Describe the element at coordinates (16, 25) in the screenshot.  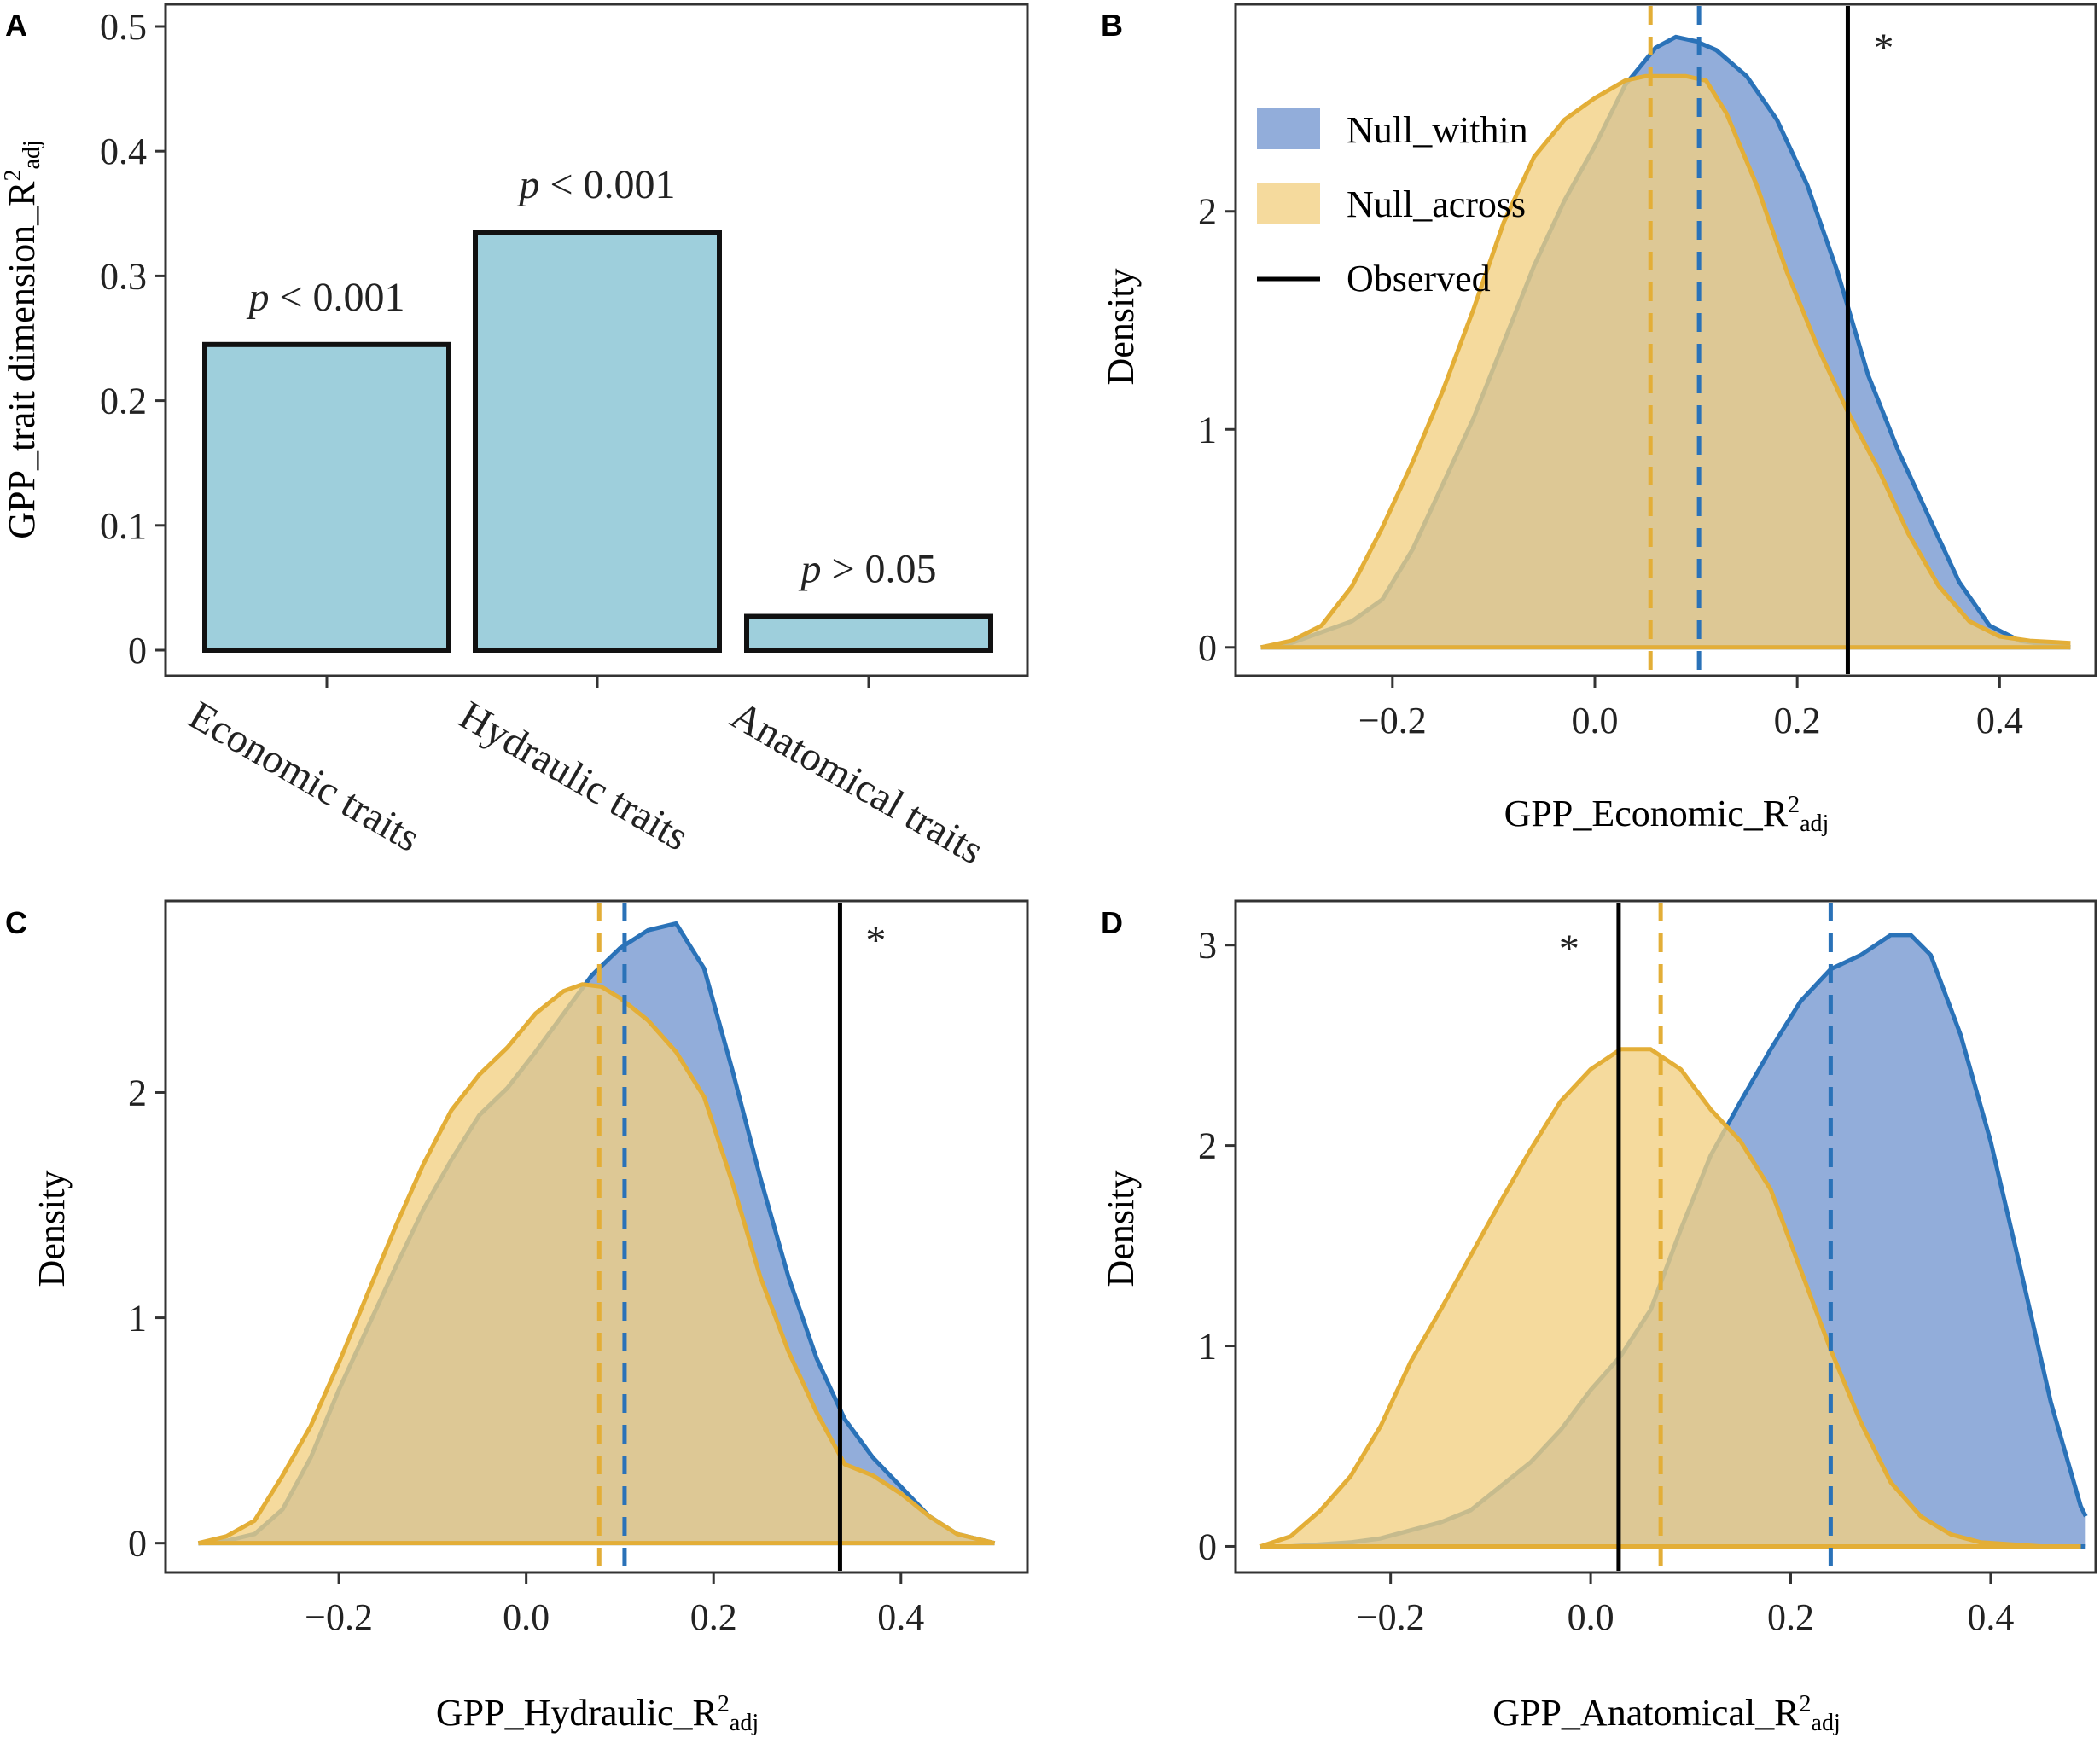
I see `panel-label-a: A` at that location.